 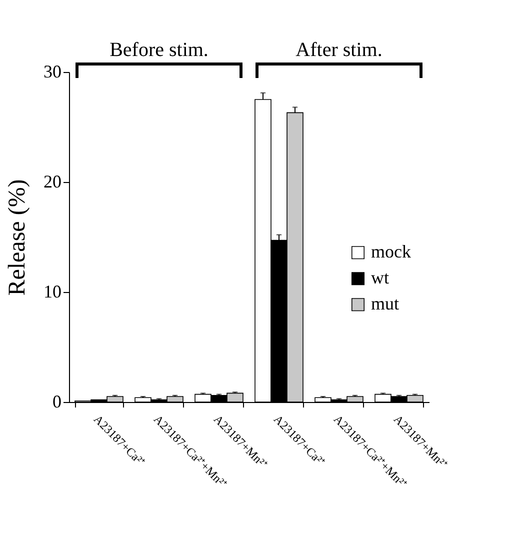 I want to click on y-axis-title: Release (%), so click(x=17, y=237).